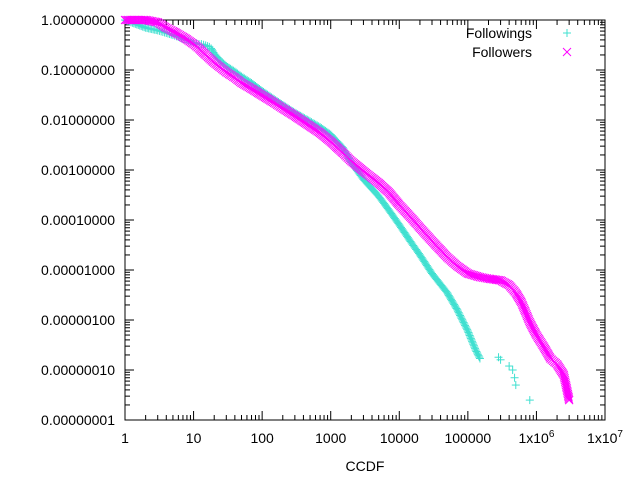  I want to click on legend-label-followings: Followings, so click(499, 33).